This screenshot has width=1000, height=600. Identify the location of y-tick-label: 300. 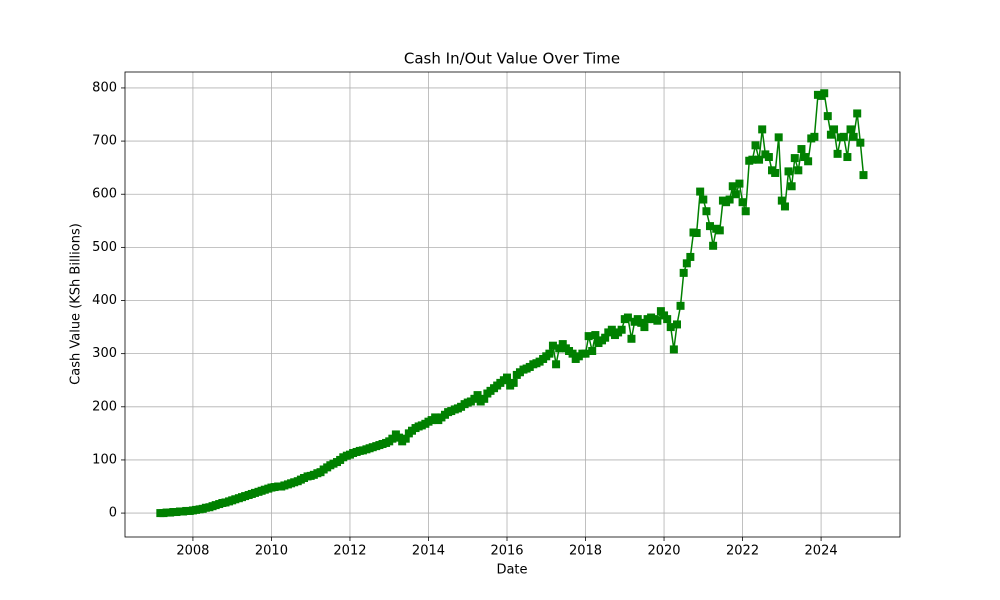
(104, 353).